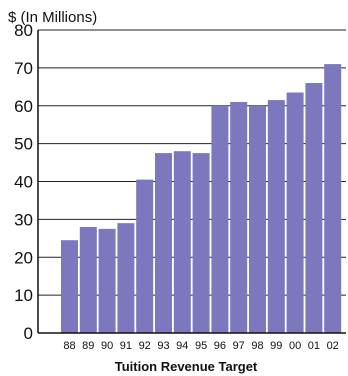 The width and height of the screenshot is (348, 376). Describe the element at coordinates (23, 144) in the screenshot. I see `y-tick-label: 50` at that location.